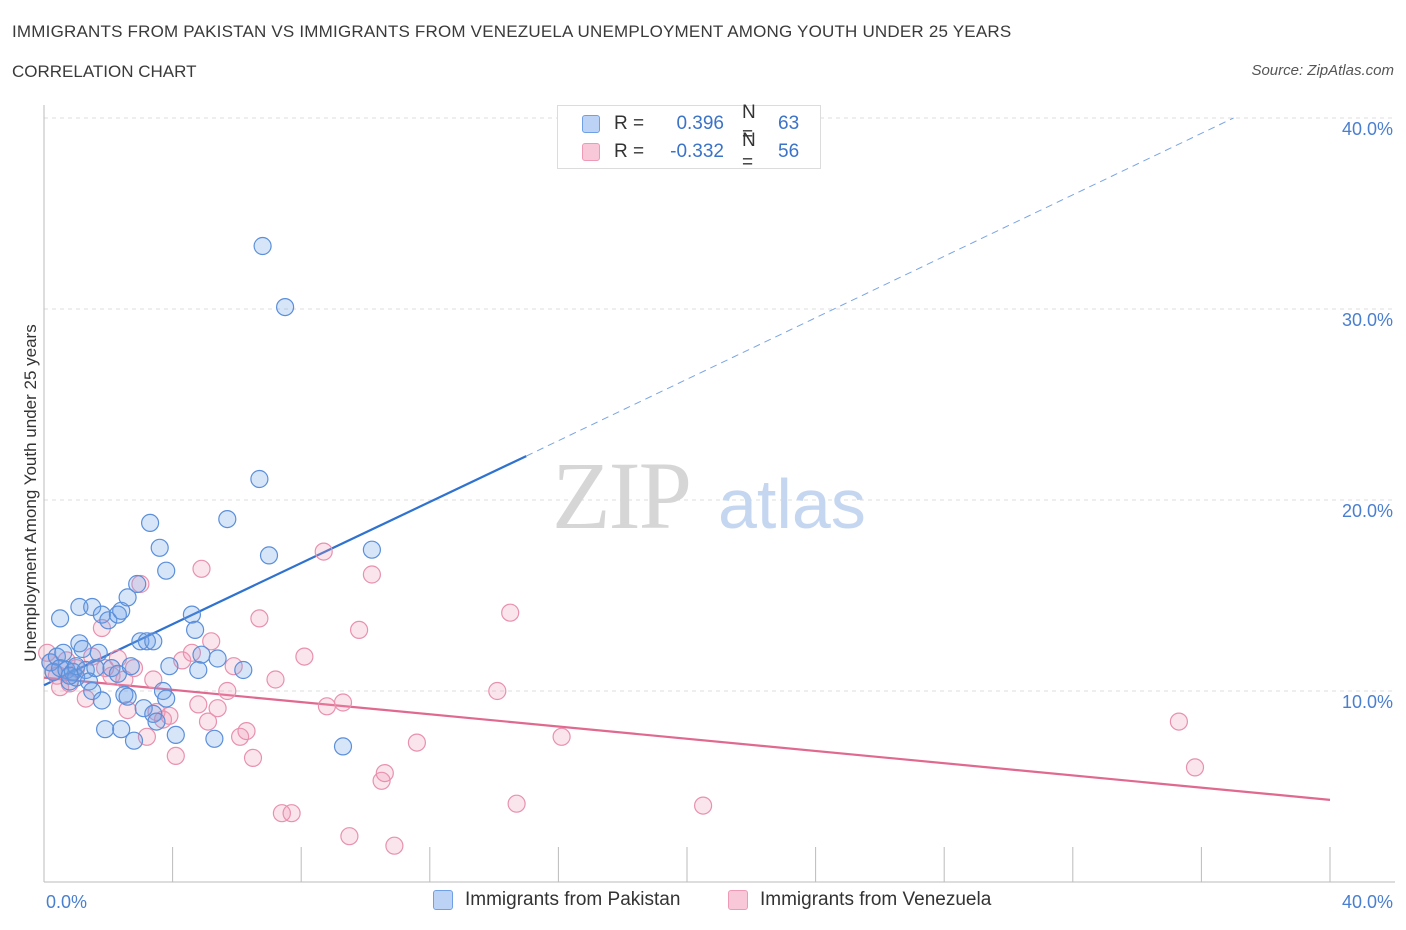  Describe the element at coordinates (591, 124) in the screenshot. I see `pakistan-swatch` at that location.